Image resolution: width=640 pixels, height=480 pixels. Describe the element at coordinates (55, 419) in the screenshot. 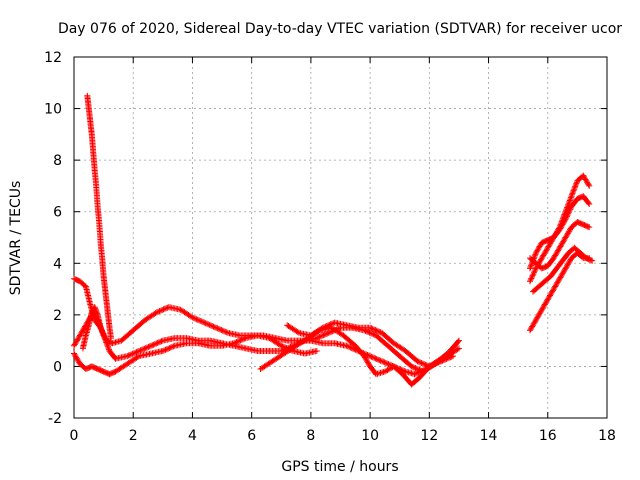

I see `y-tick-label: -2` at that location.